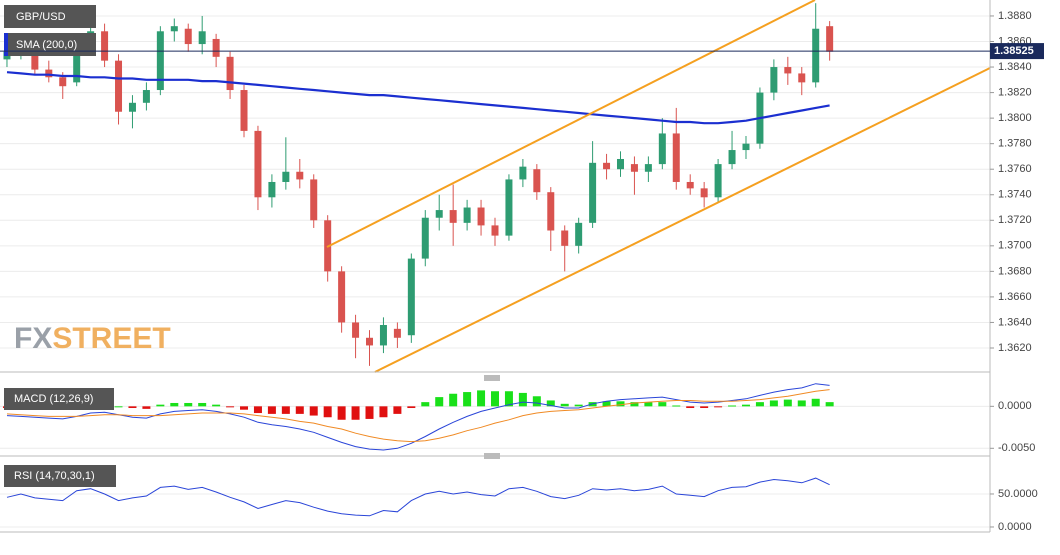 This screenshot has height=555, width=1060. Describe the element at coordinates (1015, 271) in the screenshot. I see `y-tick-label: 1.3680` at that location.